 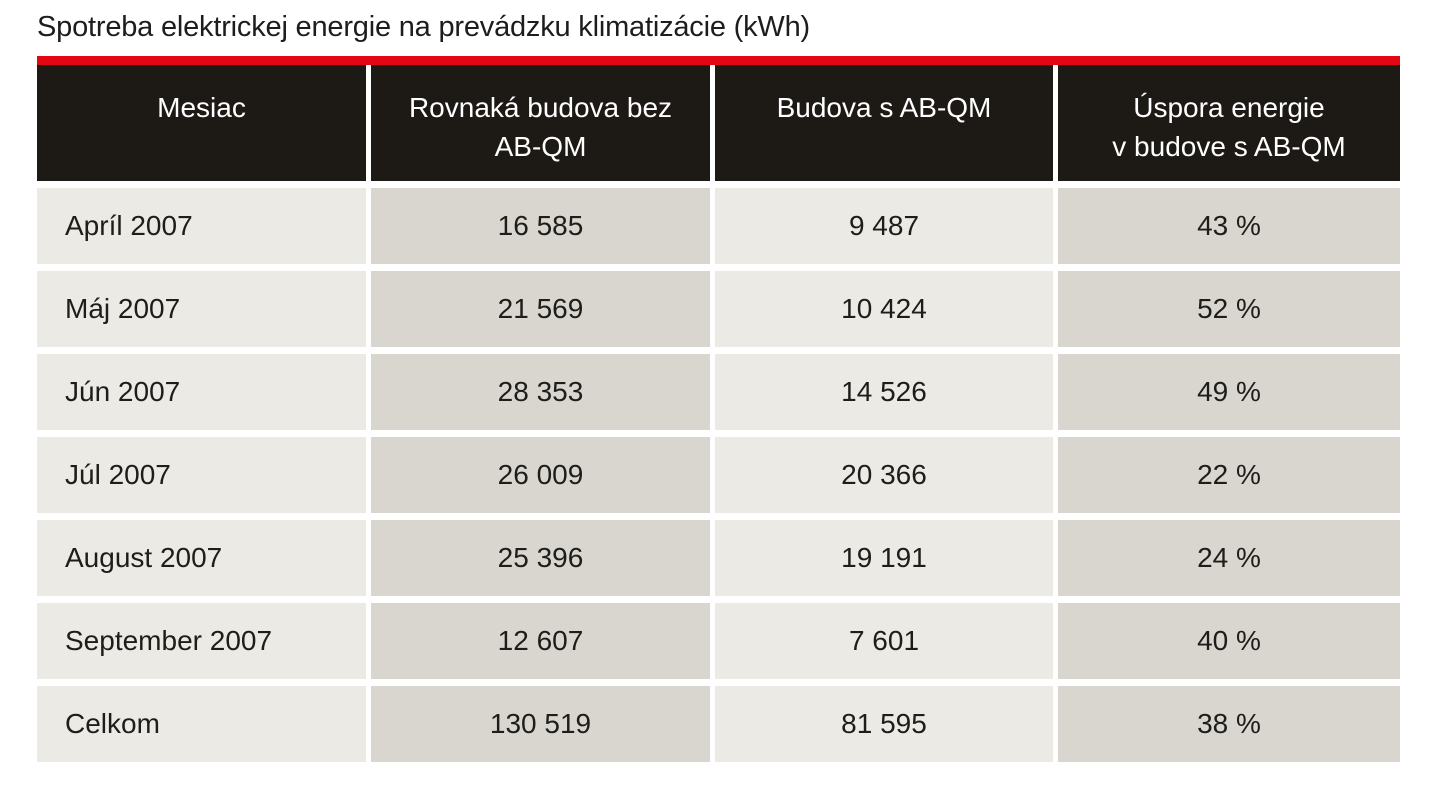 I want to click on column-header-line: Mesiac, so click(x=201, y=107).